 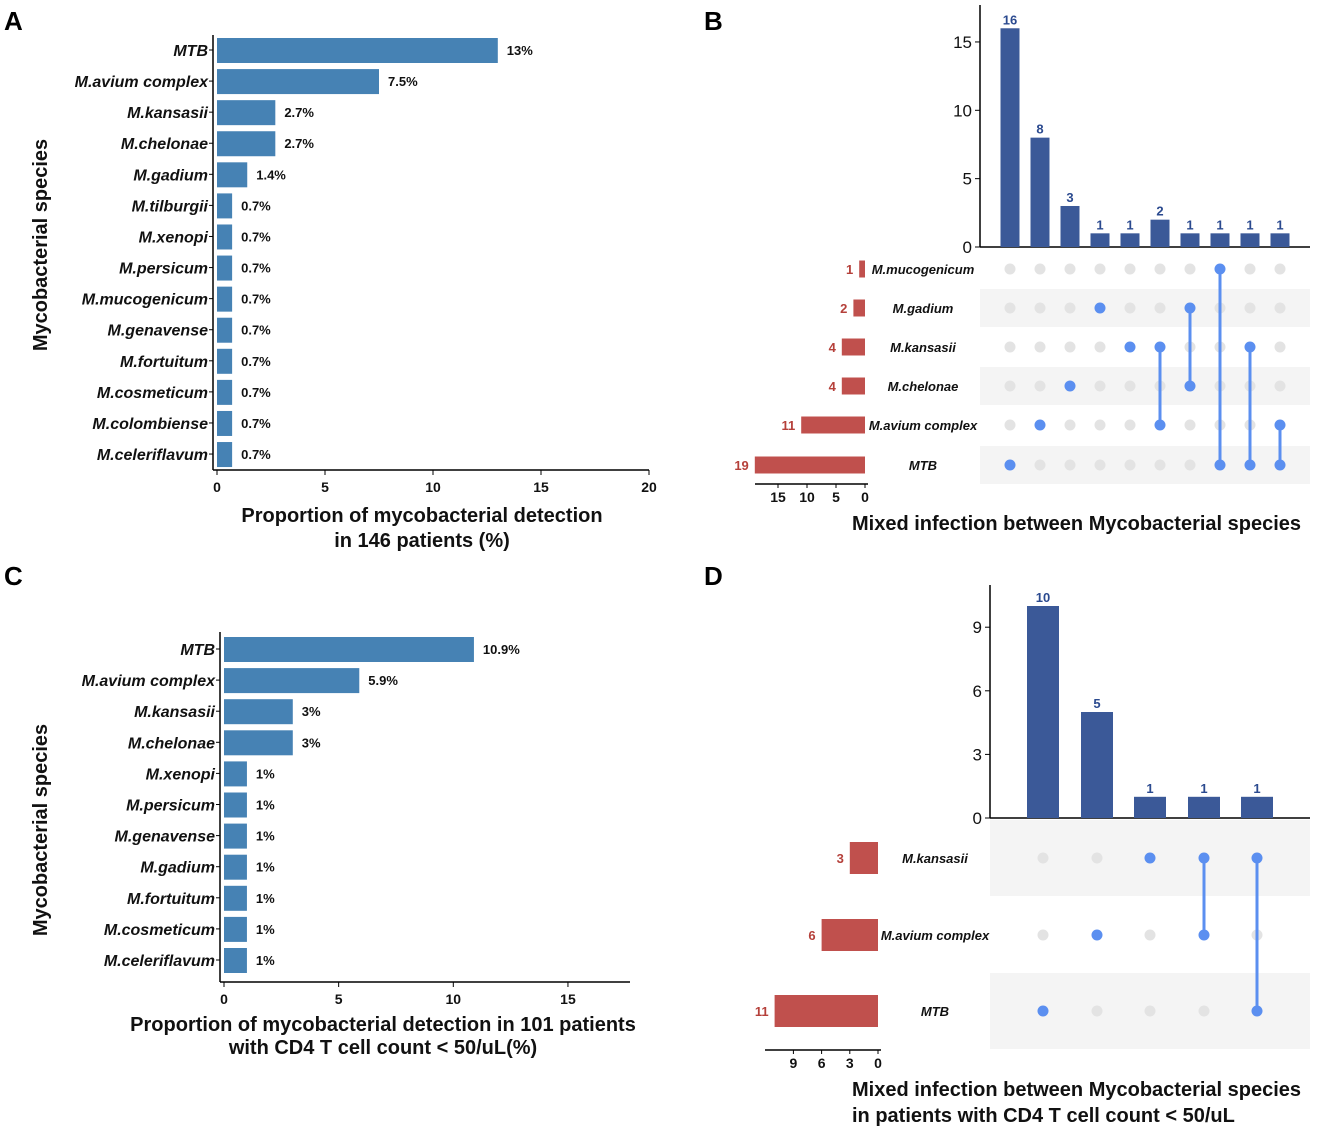 What do you see at coordinates (977, 627) in the screenshot?
I see `y-tick-label: 9` at bounding box center [977, 627].